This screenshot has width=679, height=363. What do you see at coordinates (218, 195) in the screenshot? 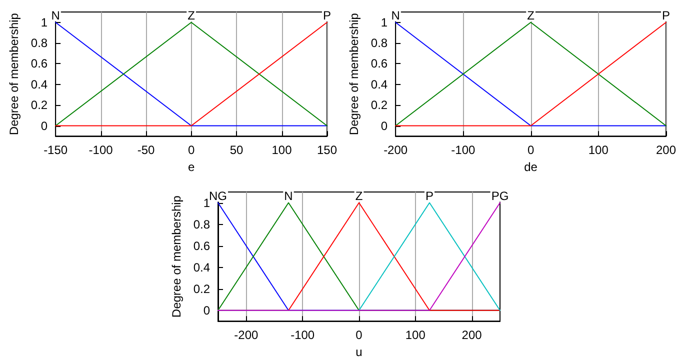
I see `series-label: NG` at bounding box center [218, 195].